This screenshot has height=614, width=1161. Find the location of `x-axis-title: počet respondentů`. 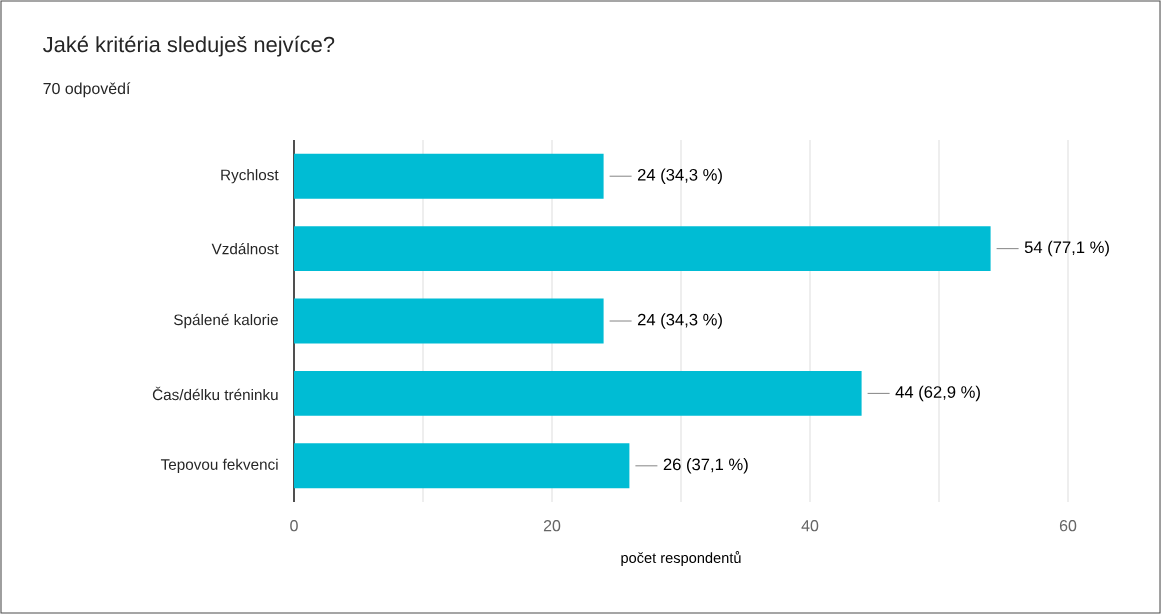

x-axis-title: počet respondentů is located at coordinates (681, 558).